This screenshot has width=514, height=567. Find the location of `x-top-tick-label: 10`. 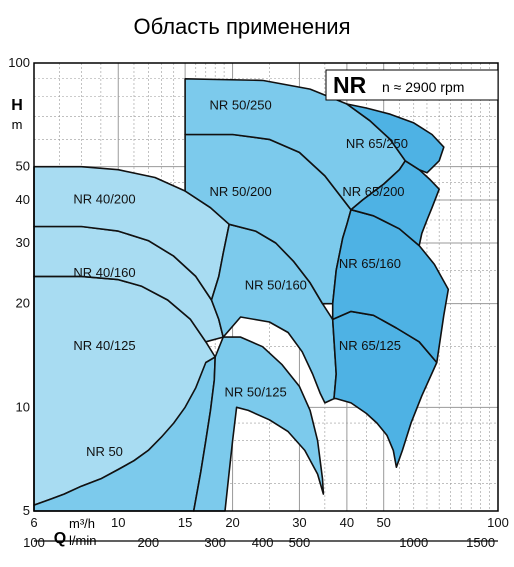

x-top-tick-label: 10 is located at coordinates (118, 522).